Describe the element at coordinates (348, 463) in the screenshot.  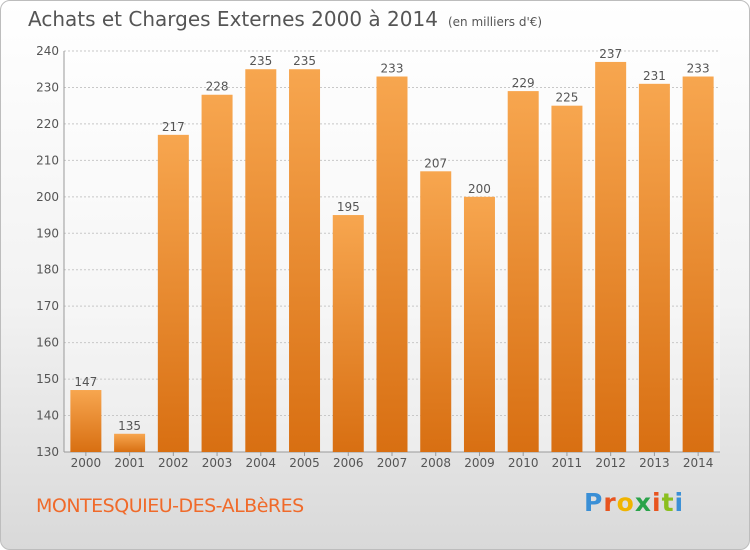
I see `x-tick-label: 2006` at that location.